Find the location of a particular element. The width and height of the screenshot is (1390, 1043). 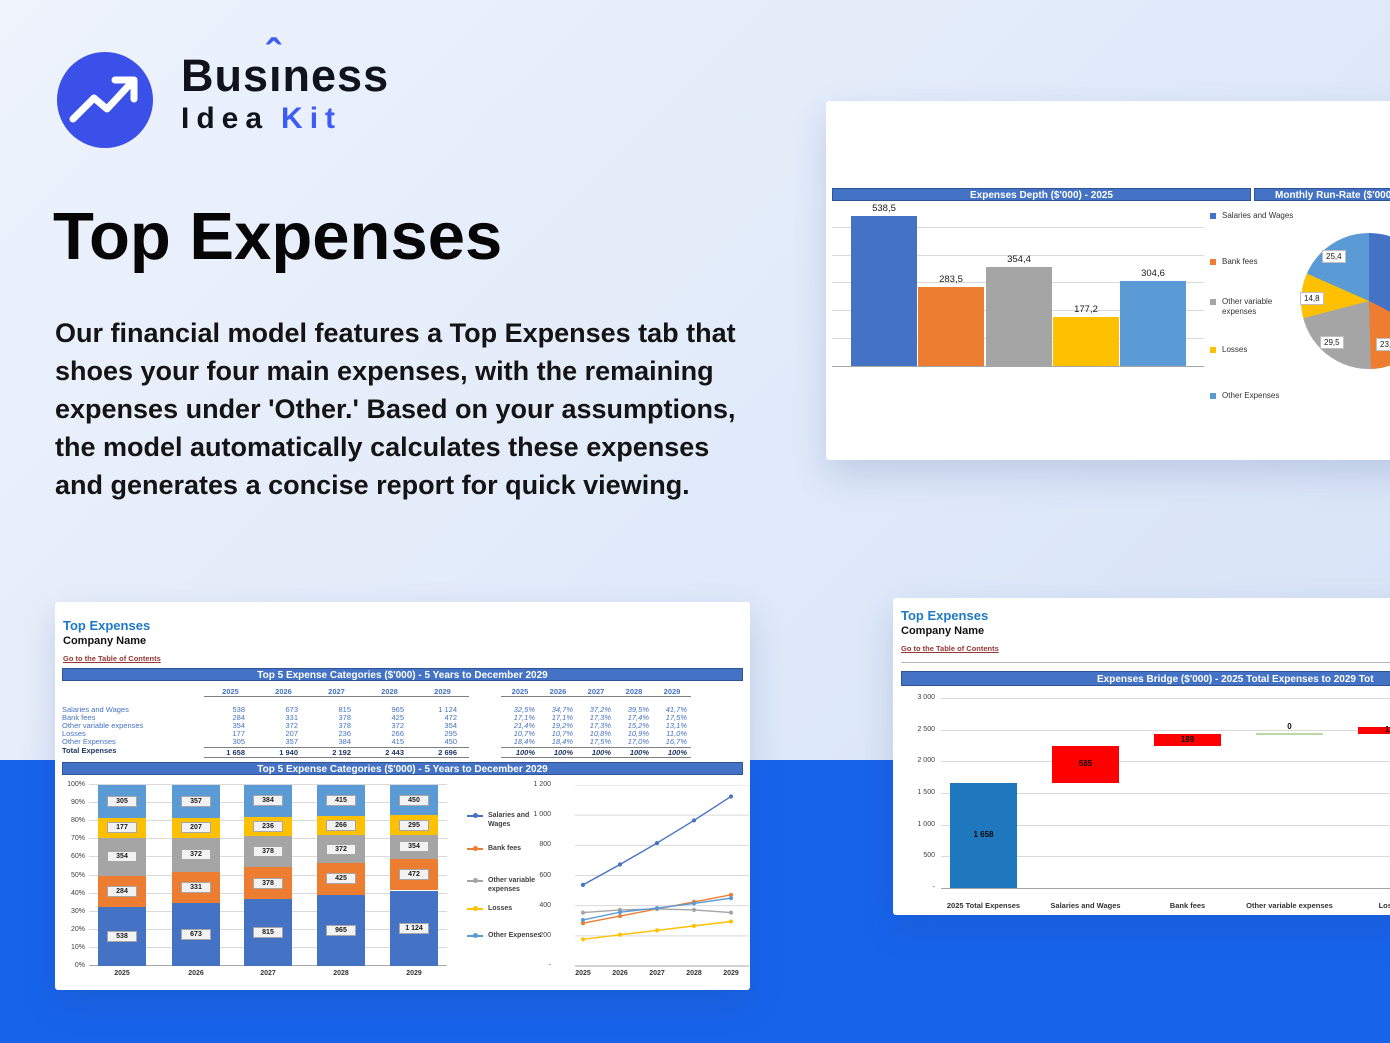

segment-value-label: 472 is located at coordinates (414, 875).